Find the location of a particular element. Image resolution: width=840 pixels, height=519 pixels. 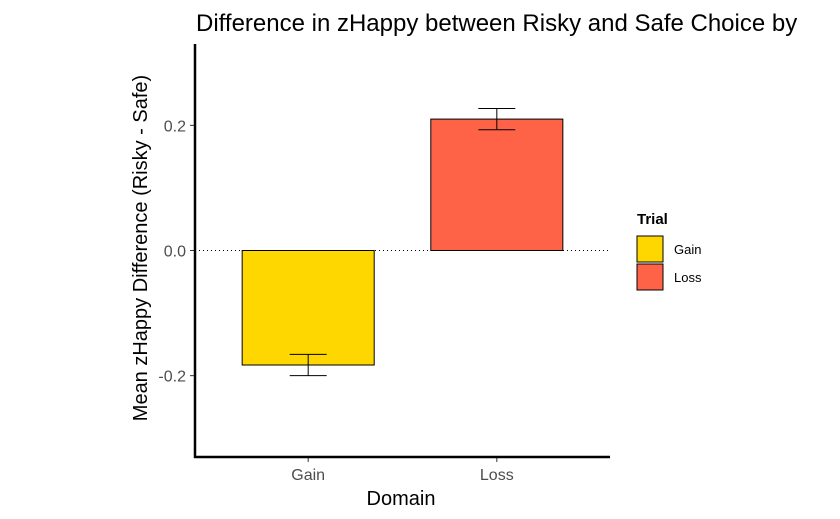

legend-swatch-loss is located at coordinates (650, 277).